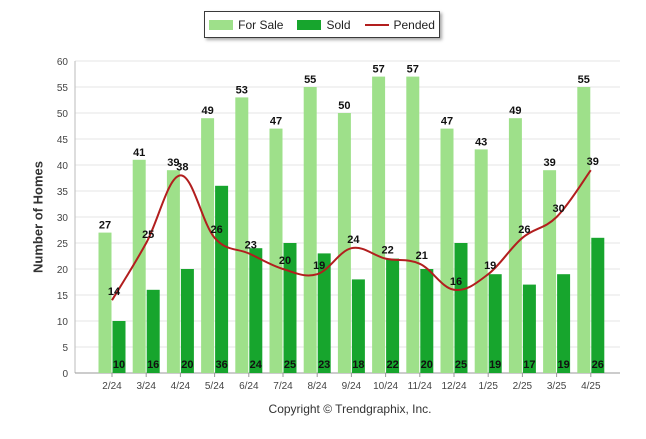 The image size is (646, 439). I want to click on y-tick-label: 10, so click(63, 322).